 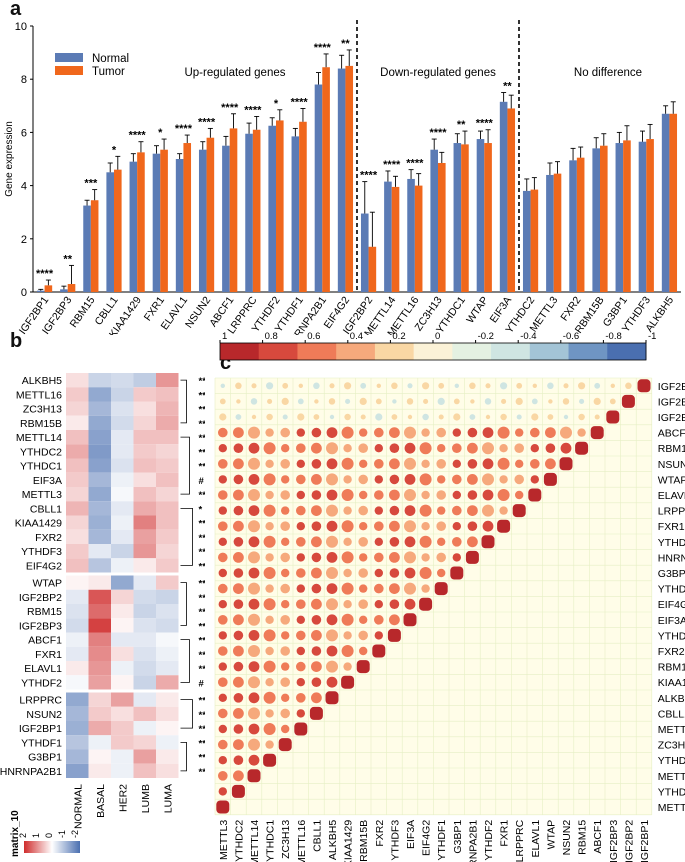 What do you see at coordinates (187, 217) in the screenshot?
I see `bar-tumor` at bounding box center [187, 217].